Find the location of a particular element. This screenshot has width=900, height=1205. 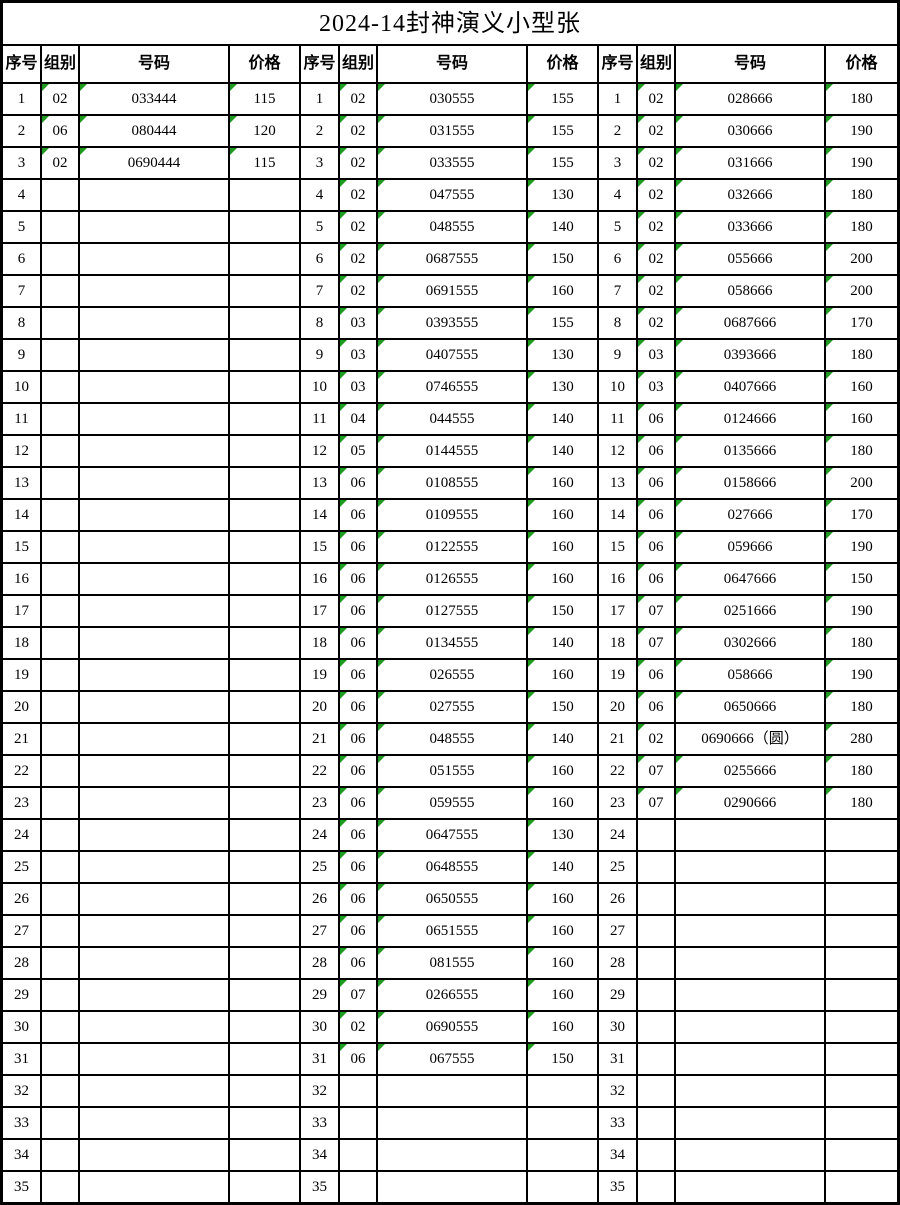

cell-seq: 7 is located at coordinates (21, 291).